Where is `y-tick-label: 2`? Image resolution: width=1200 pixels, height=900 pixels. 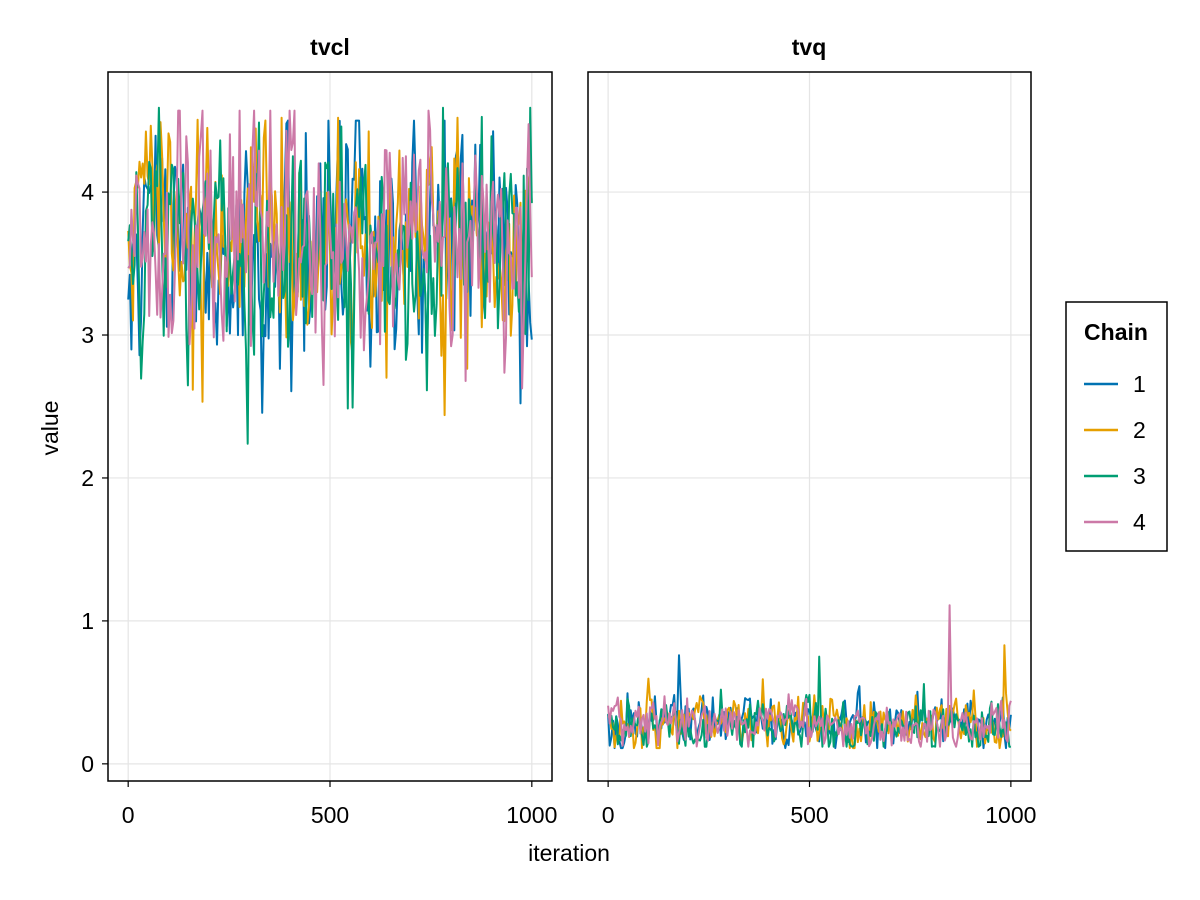 y-tick-label: 2 is located at coordinates (87, 478).